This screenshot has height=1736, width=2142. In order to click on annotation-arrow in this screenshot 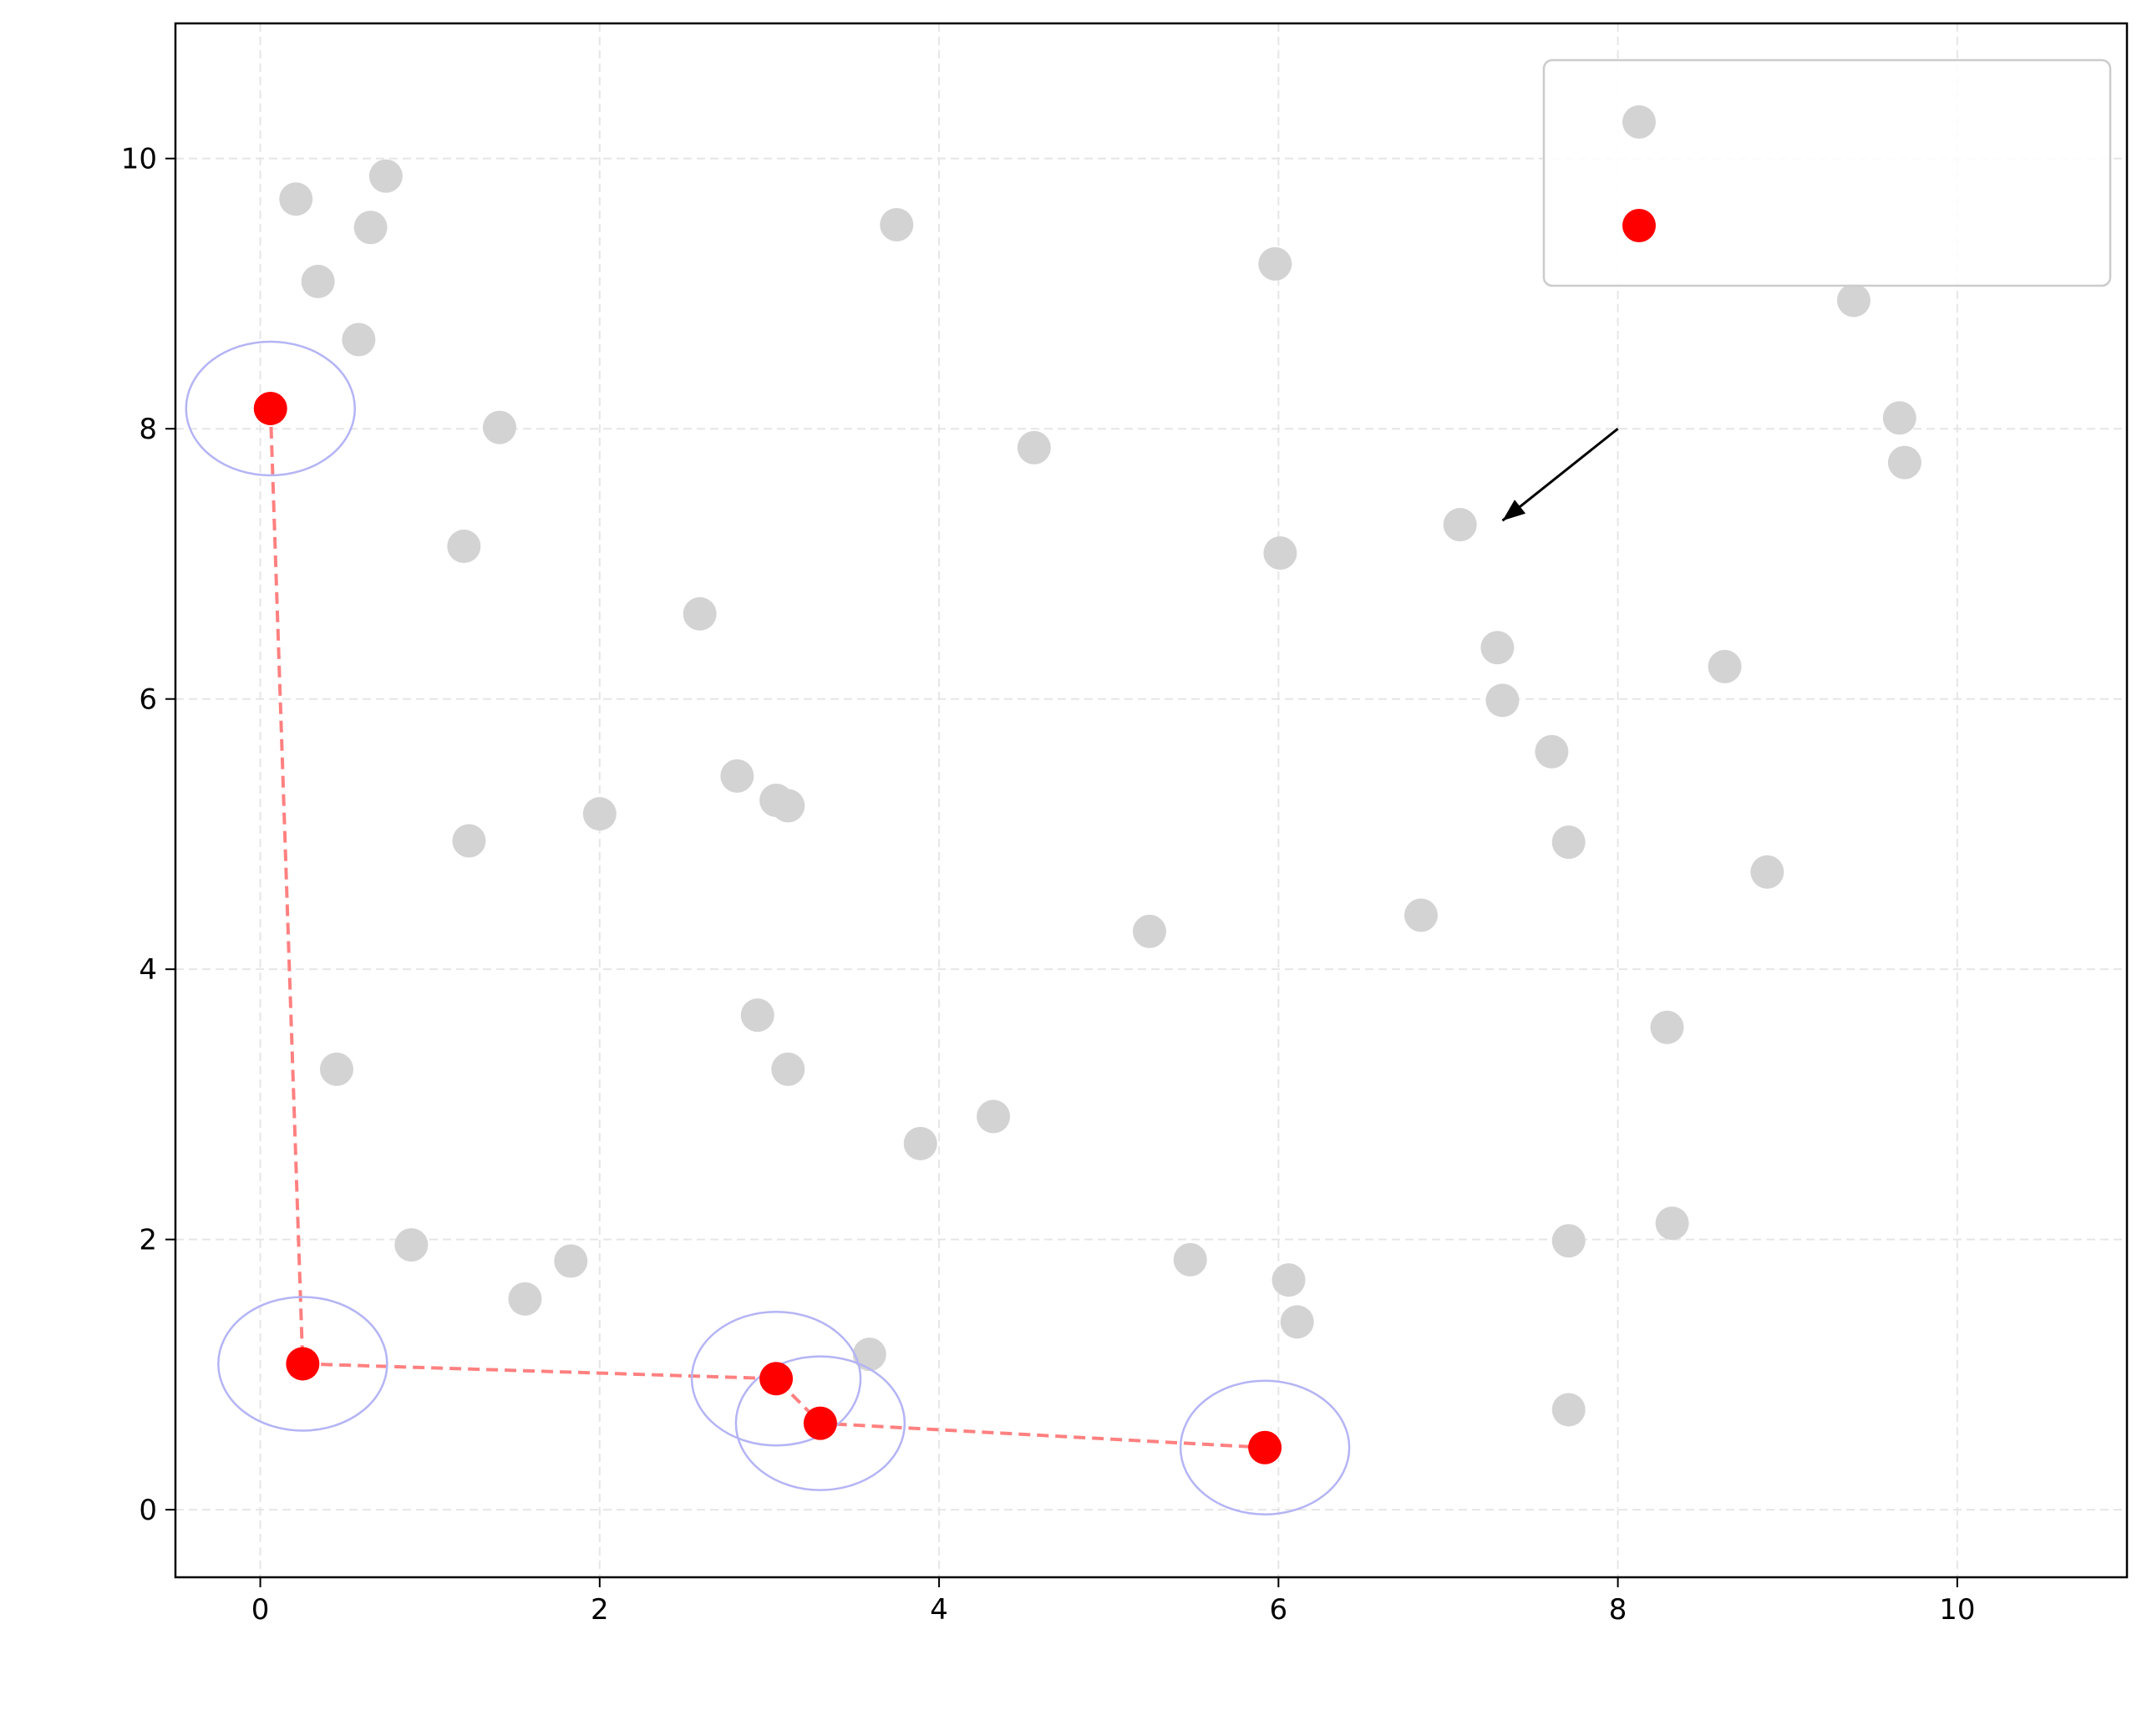, I will do `click(1560, 475)`.